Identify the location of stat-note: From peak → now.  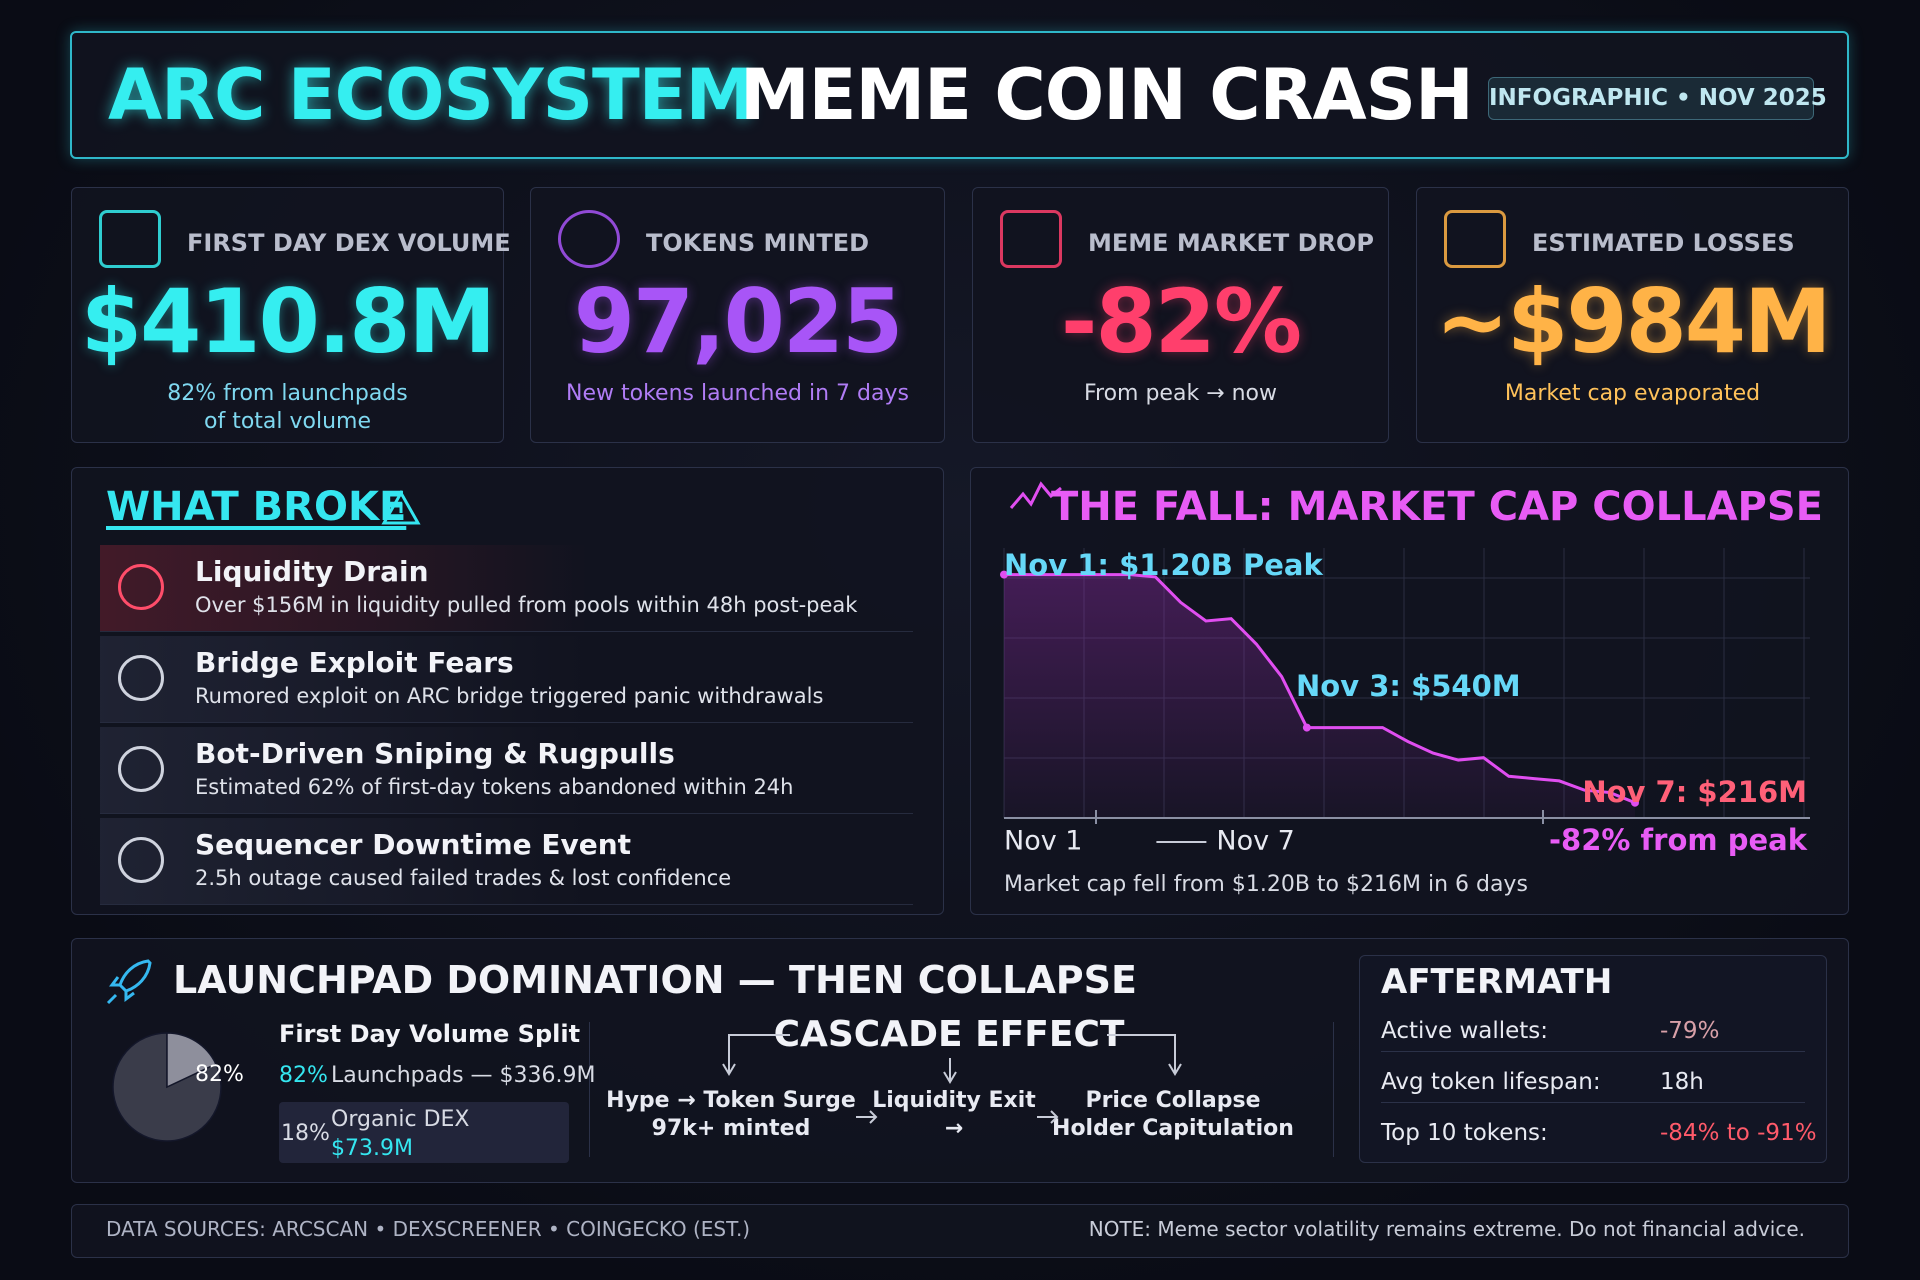
(1180, 393).